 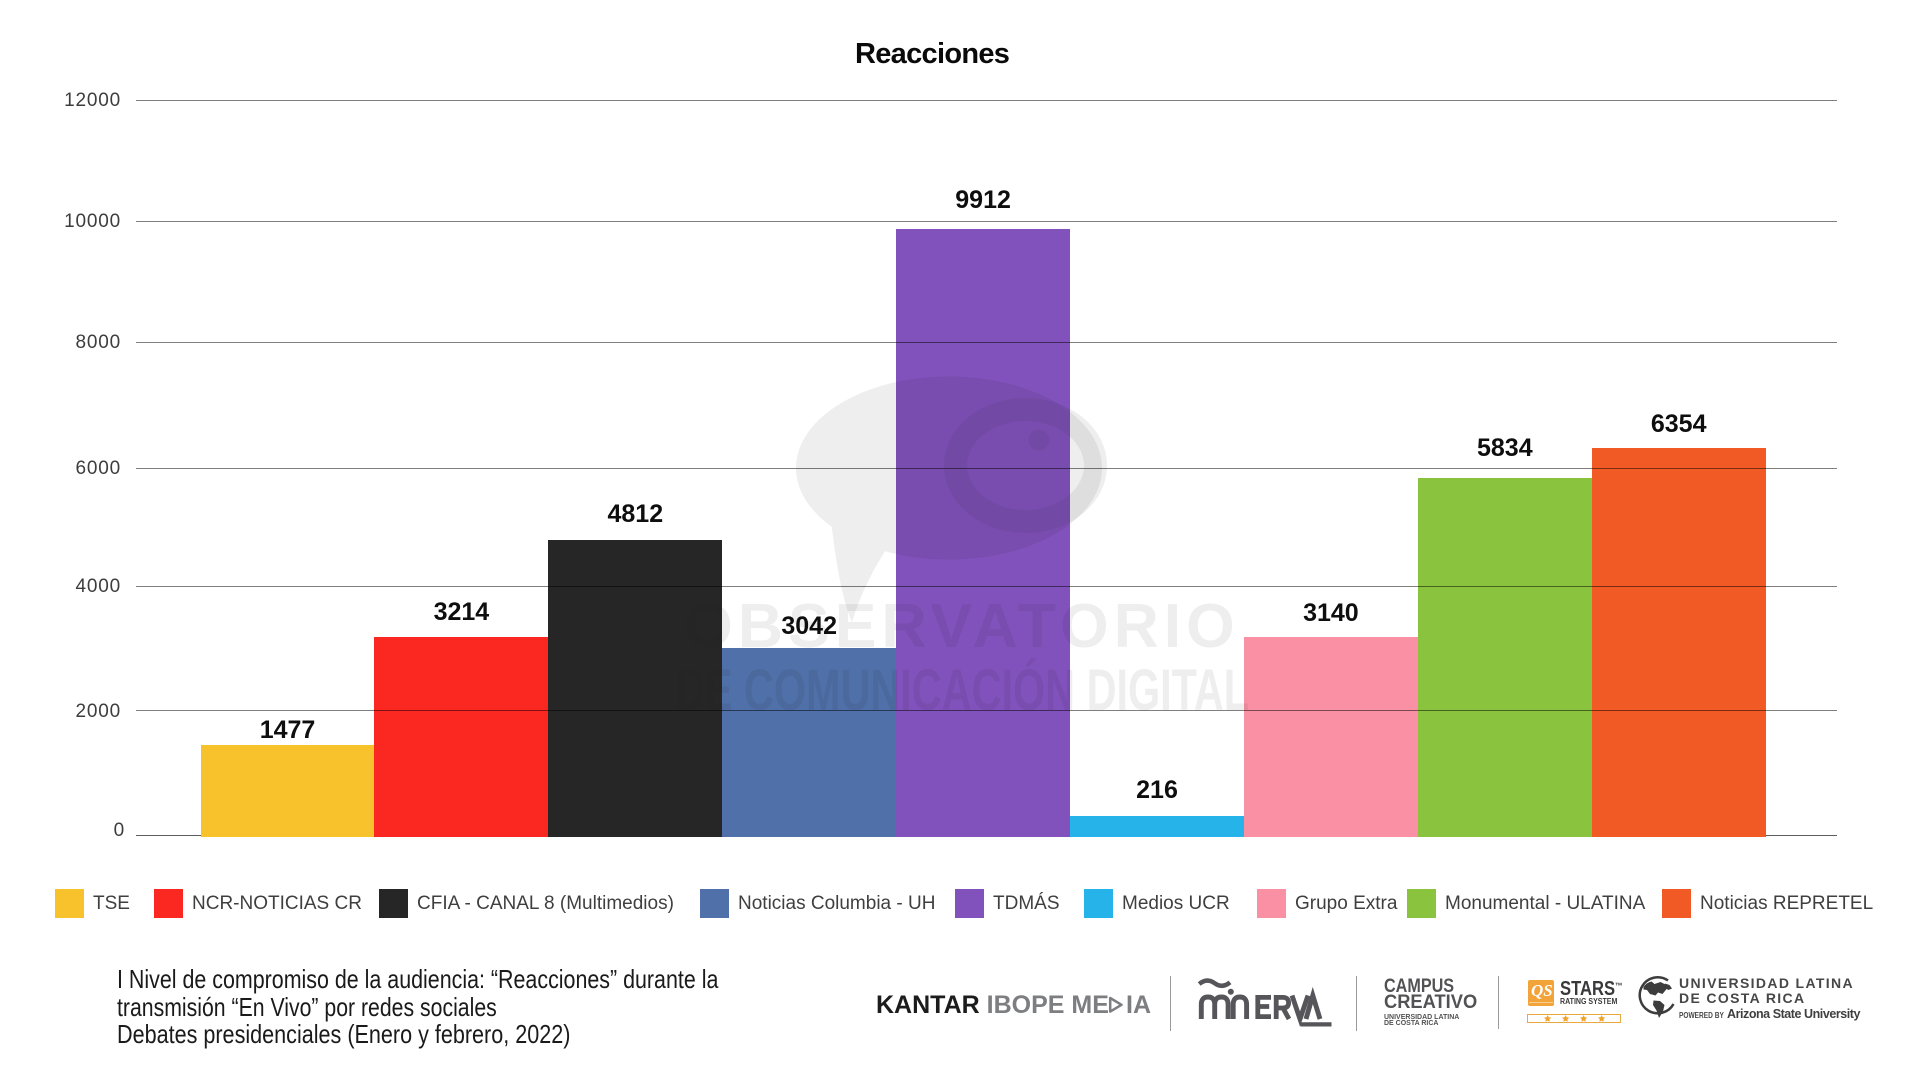 What do you see at coordinates (961, 626) in the screenshot?
I see `svg-text: OBSERVATORIO` at bounding box center [961, 626].